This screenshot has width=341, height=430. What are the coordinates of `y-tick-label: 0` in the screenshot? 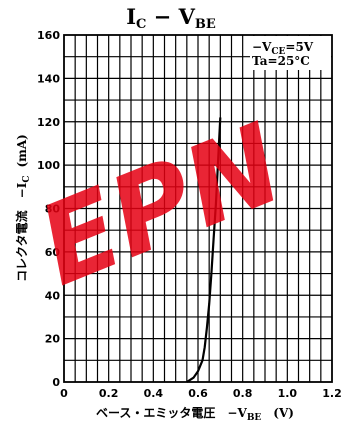 It's located at (56, 382).